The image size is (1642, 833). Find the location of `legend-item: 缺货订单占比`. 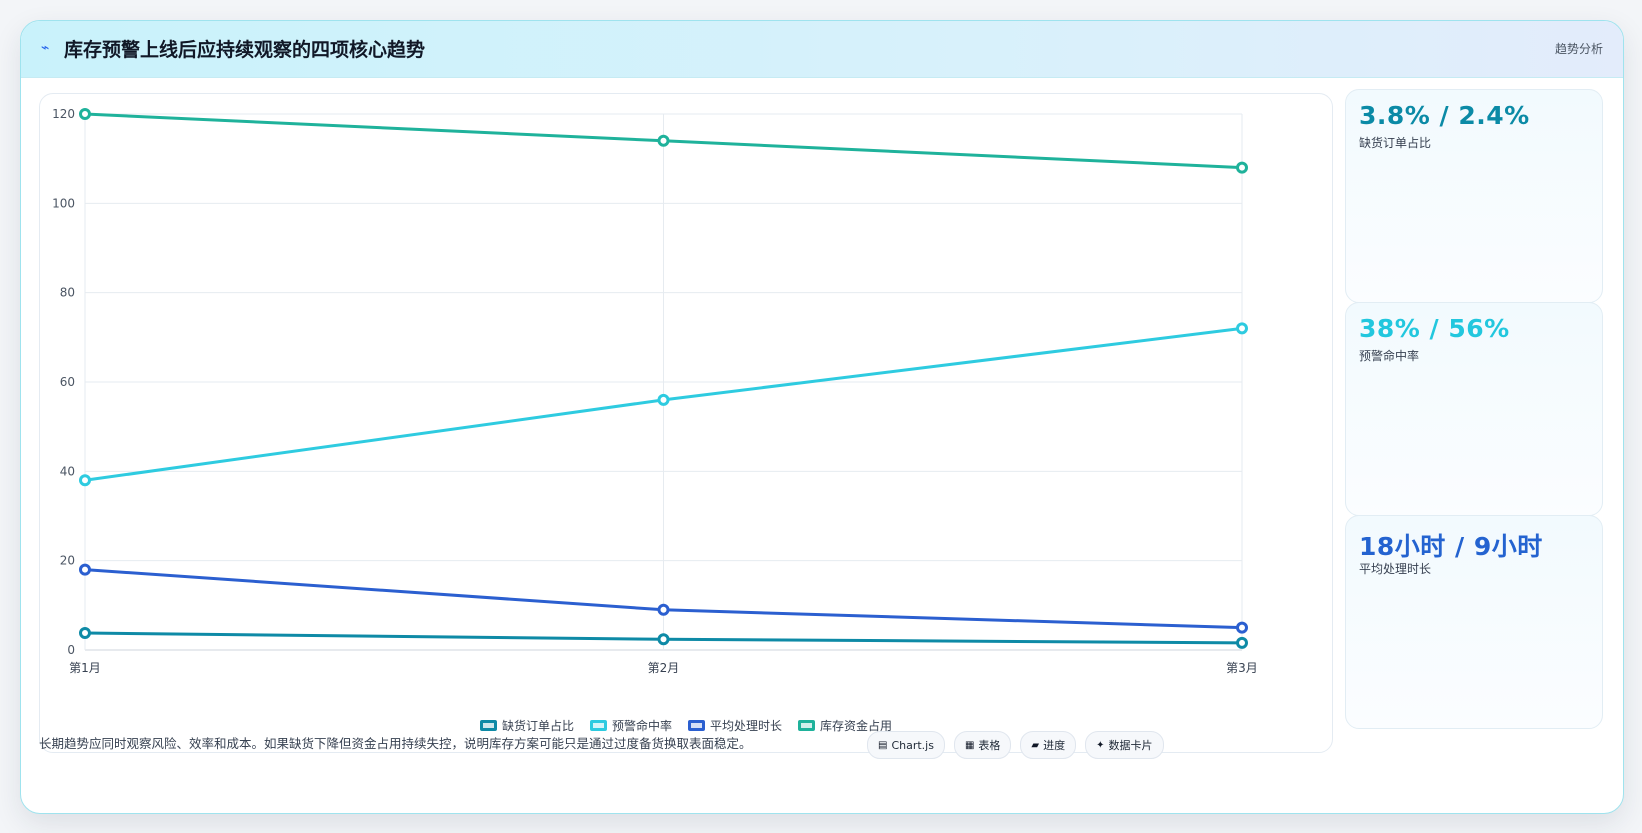

legend-item: 缺货订单占比 is located at coordinates (526, 725).